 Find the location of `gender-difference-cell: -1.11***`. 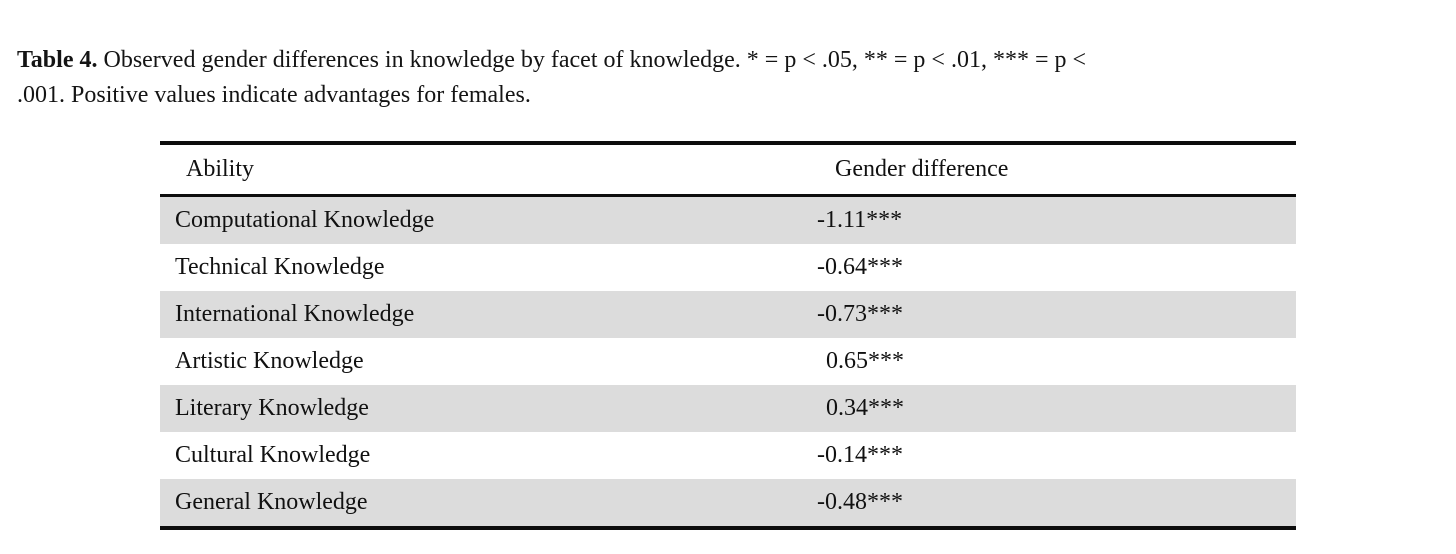

gender-difference-cell: -1.11*** is located at coordinates (860, 220).